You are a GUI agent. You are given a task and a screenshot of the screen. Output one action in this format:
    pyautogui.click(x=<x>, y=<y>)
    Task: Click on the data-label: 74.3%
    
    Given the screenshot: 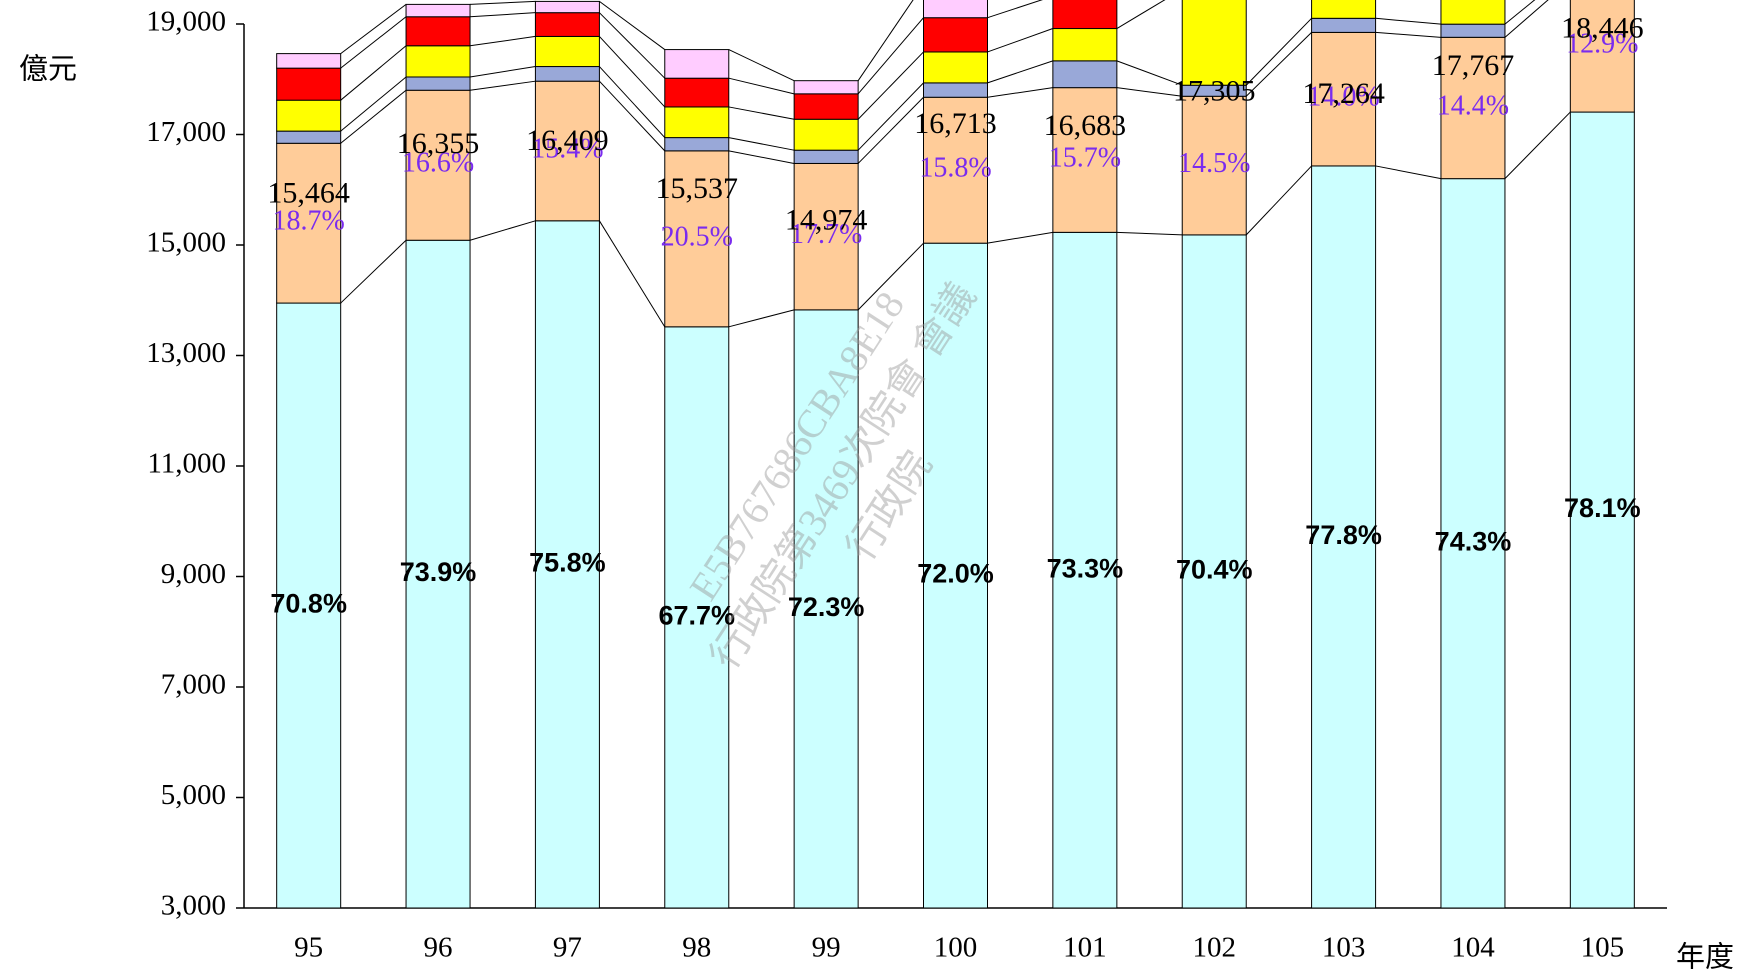 What is the action you would take?
    pyautogui.click(x=1473, y=541)
    